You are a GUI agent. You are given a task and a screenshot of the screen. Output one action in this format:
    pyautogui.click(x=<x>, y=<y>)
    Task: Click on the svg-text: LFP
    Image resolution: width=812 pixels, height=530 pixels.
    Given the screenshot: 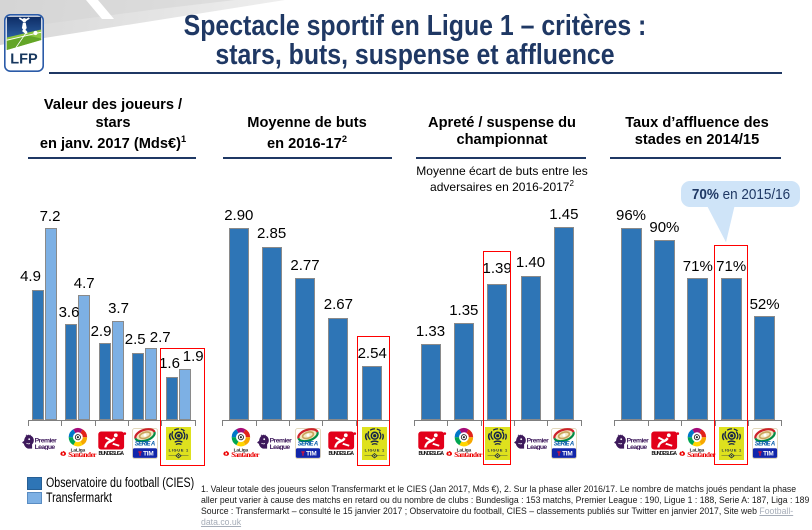 What is the action you would take?
    pyautogui.click(x=24, y=59)
    